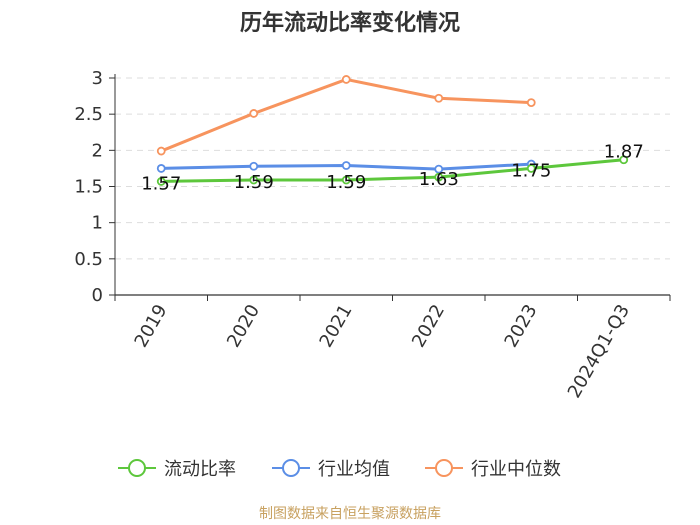 The height and width of the screenshot is (525, 700). Describe the element at coordinates (350, 23) in the screenshot. I see `chart-title: 历年流动比率变化情况` at that location.